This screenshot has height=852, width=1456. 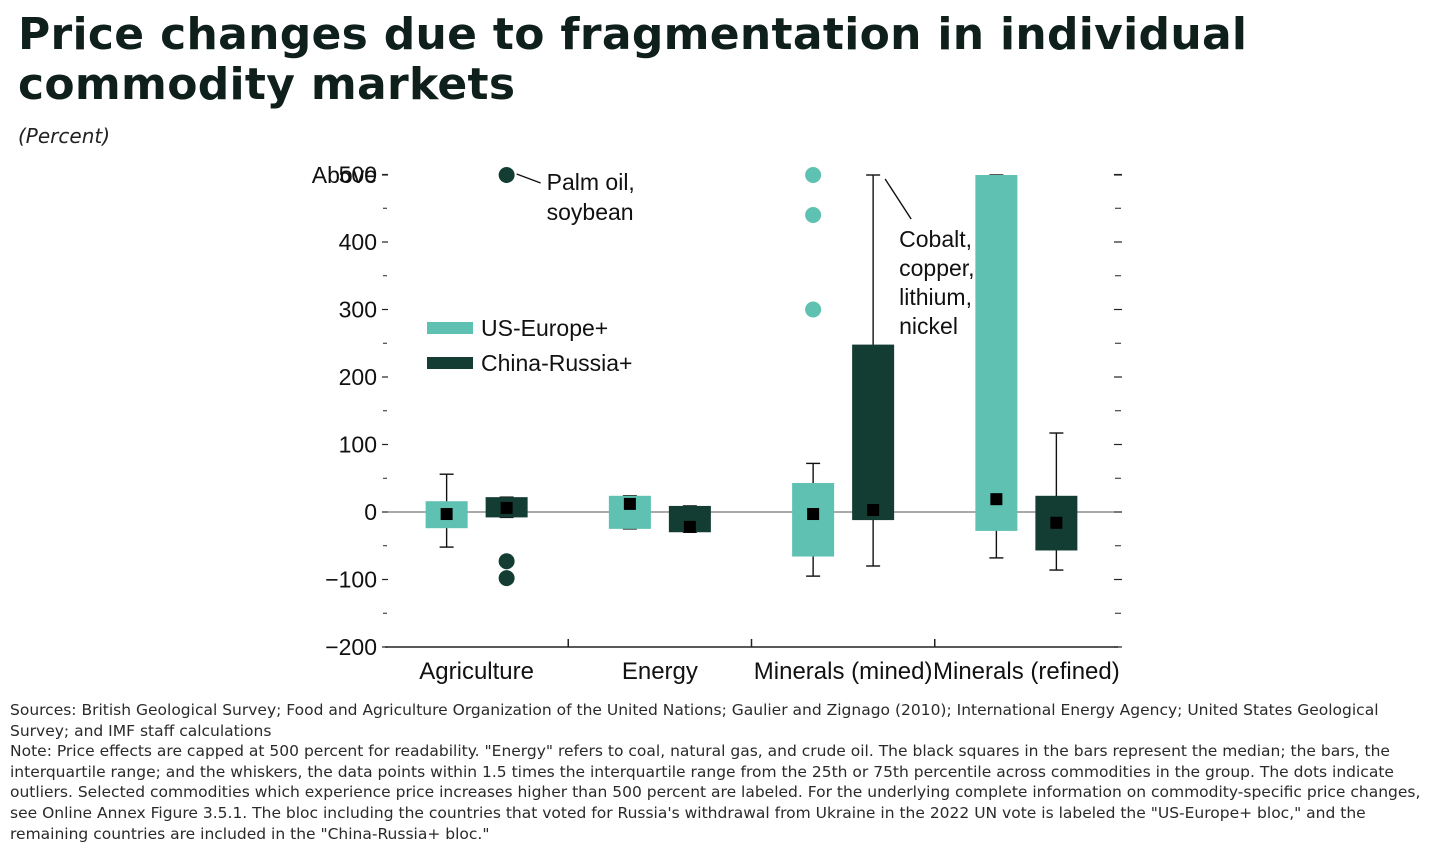 I want to click on chart-subtitle: (Percent), so click(x=64, y=136).